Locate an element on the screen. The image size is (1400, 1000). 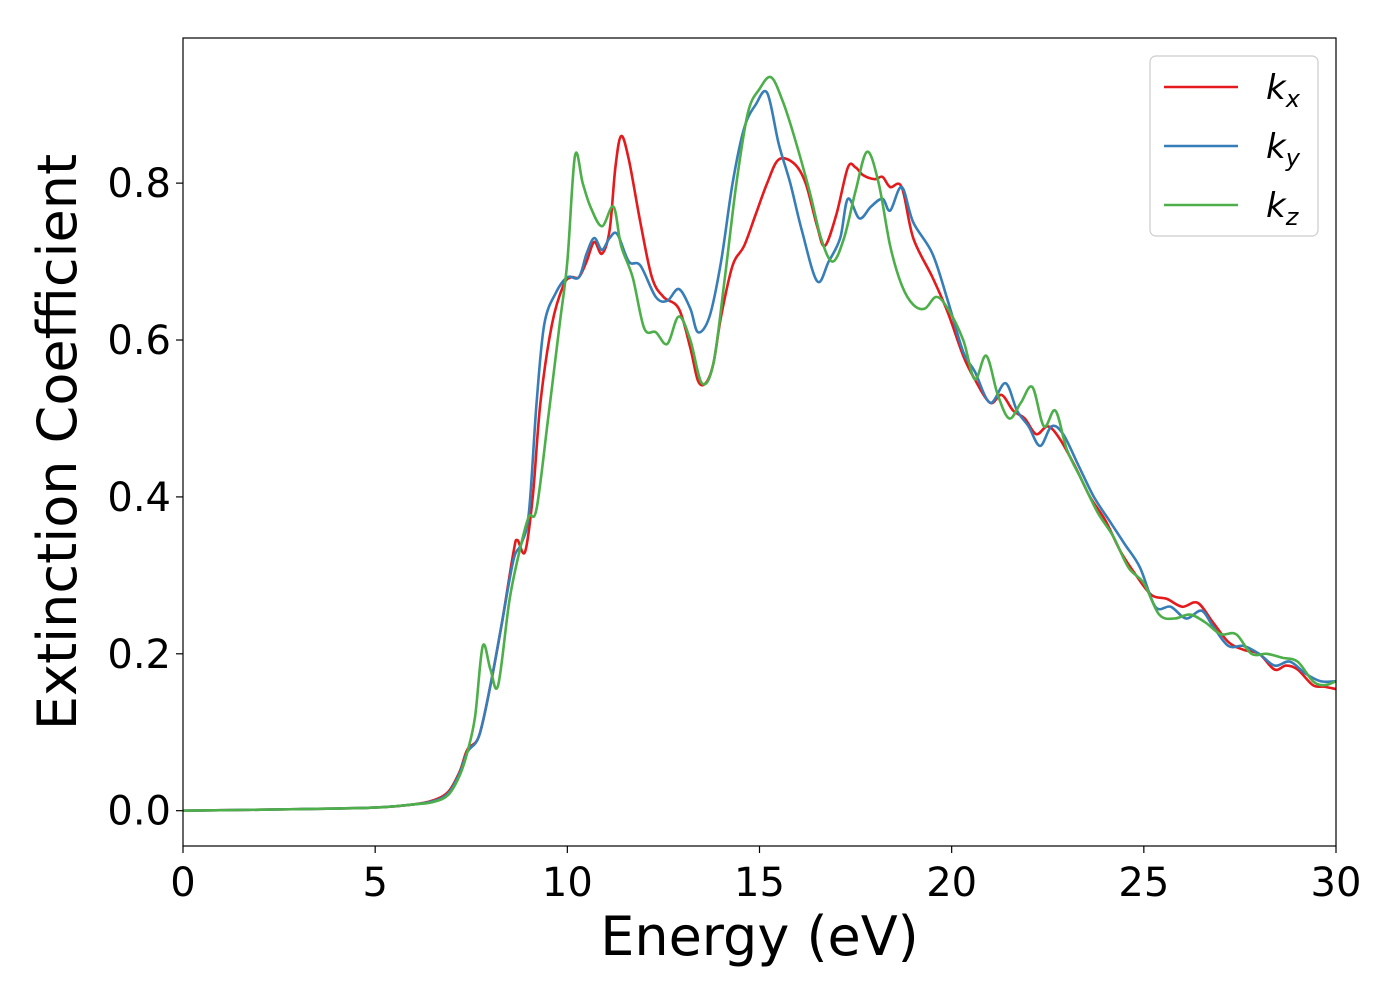
x-tick-label: 0 is located at coordinates (182, 883).